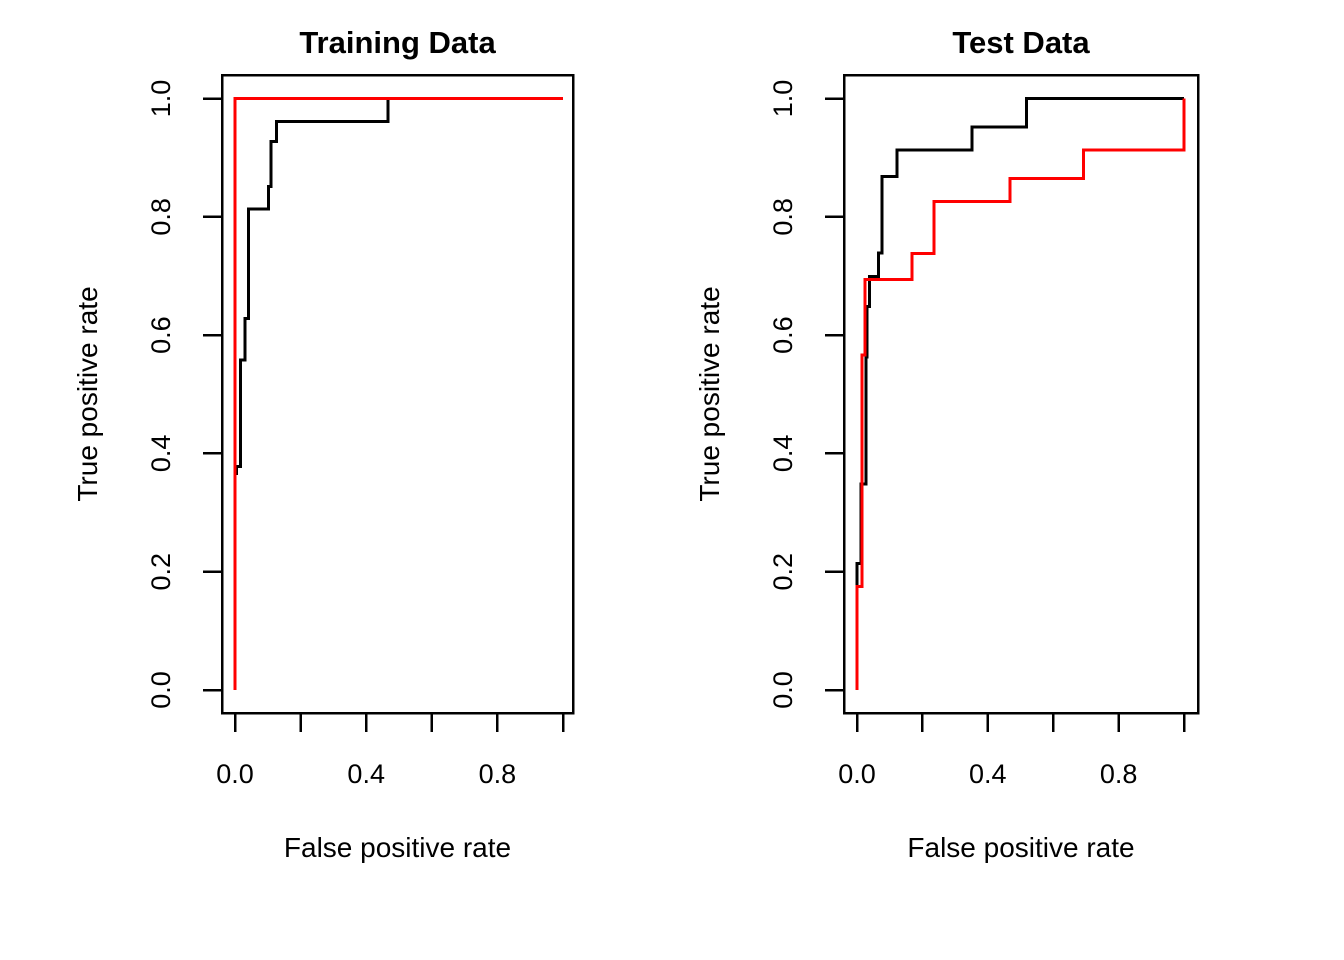  I want to click on chart-title-test: Test Data, so click(1021, 42).